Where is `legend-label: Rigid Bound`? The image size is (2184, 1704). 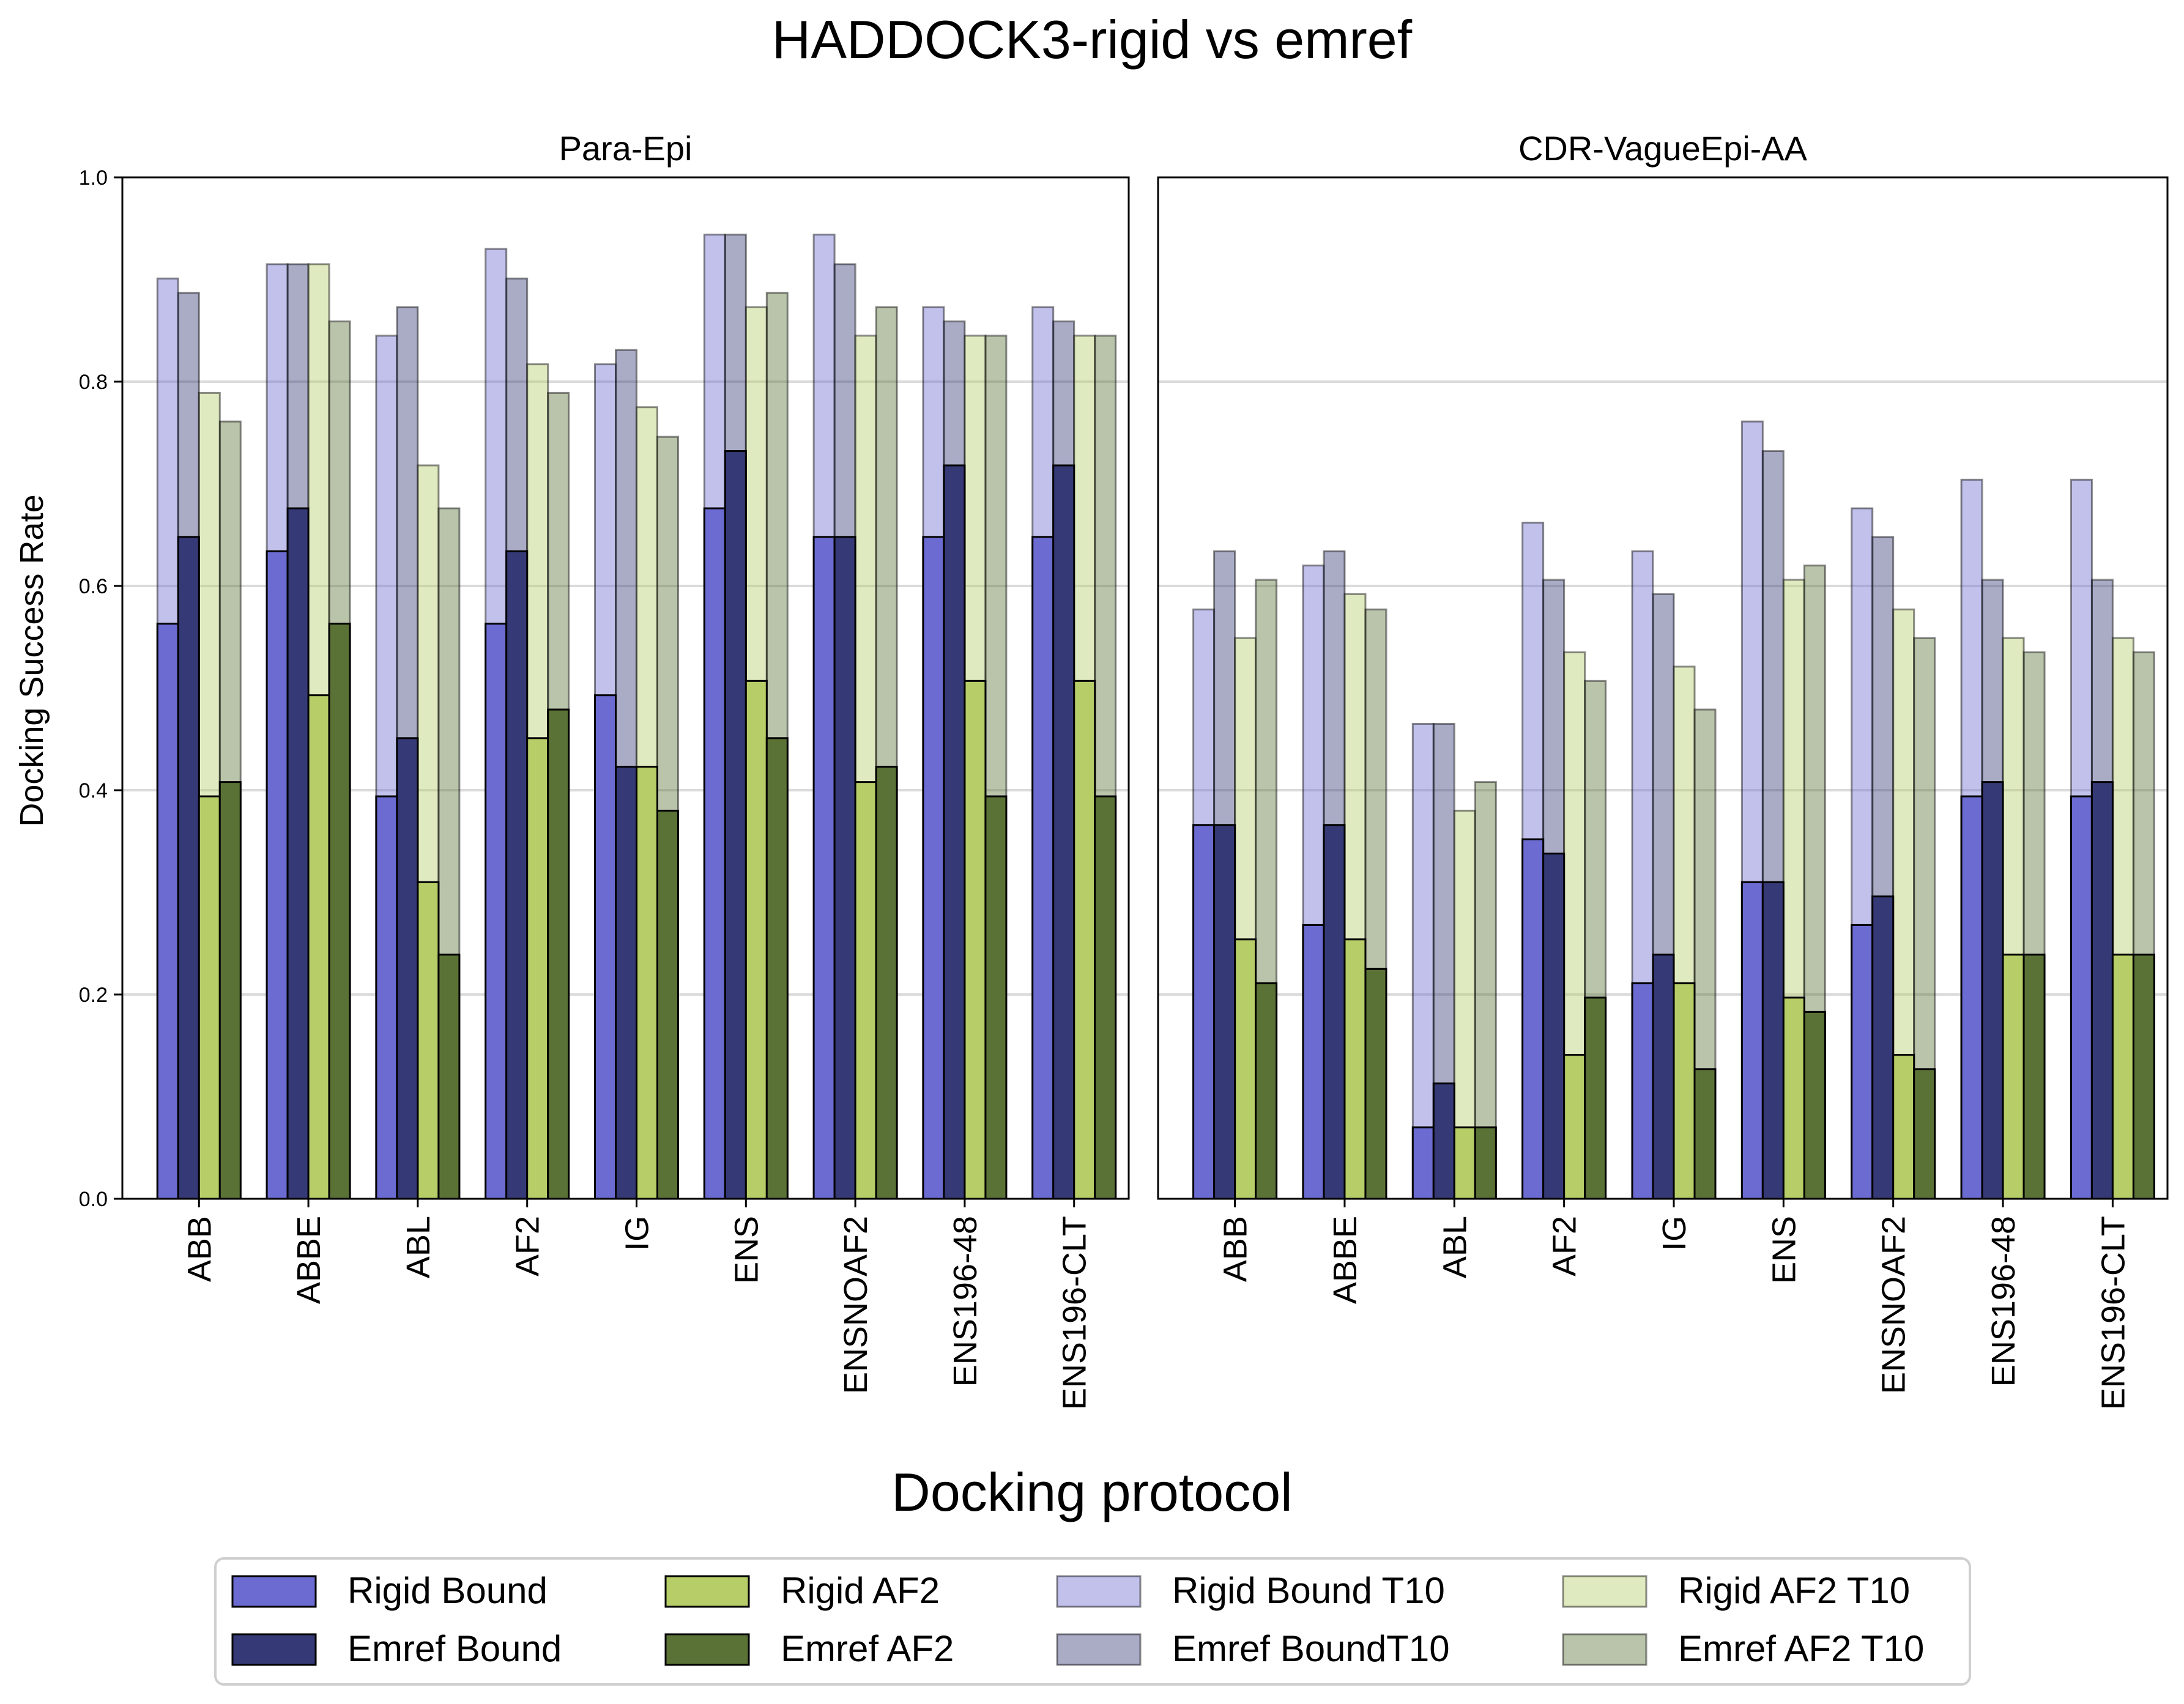 legend-label: Rigid Bound is located at coordinates (448, 1591).